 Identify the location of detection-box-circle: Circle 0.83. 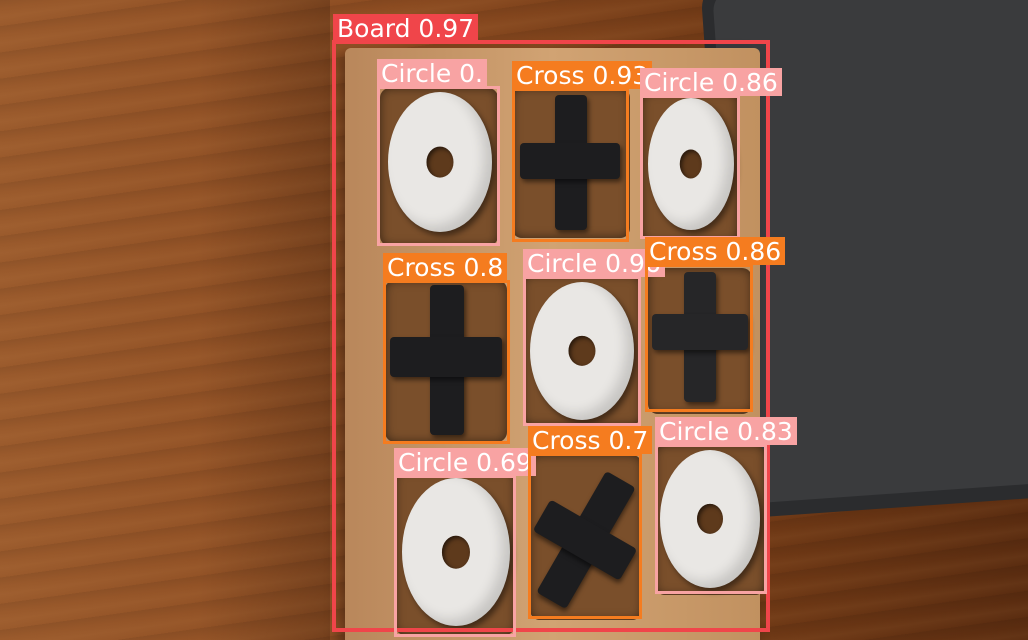
(726, 505).